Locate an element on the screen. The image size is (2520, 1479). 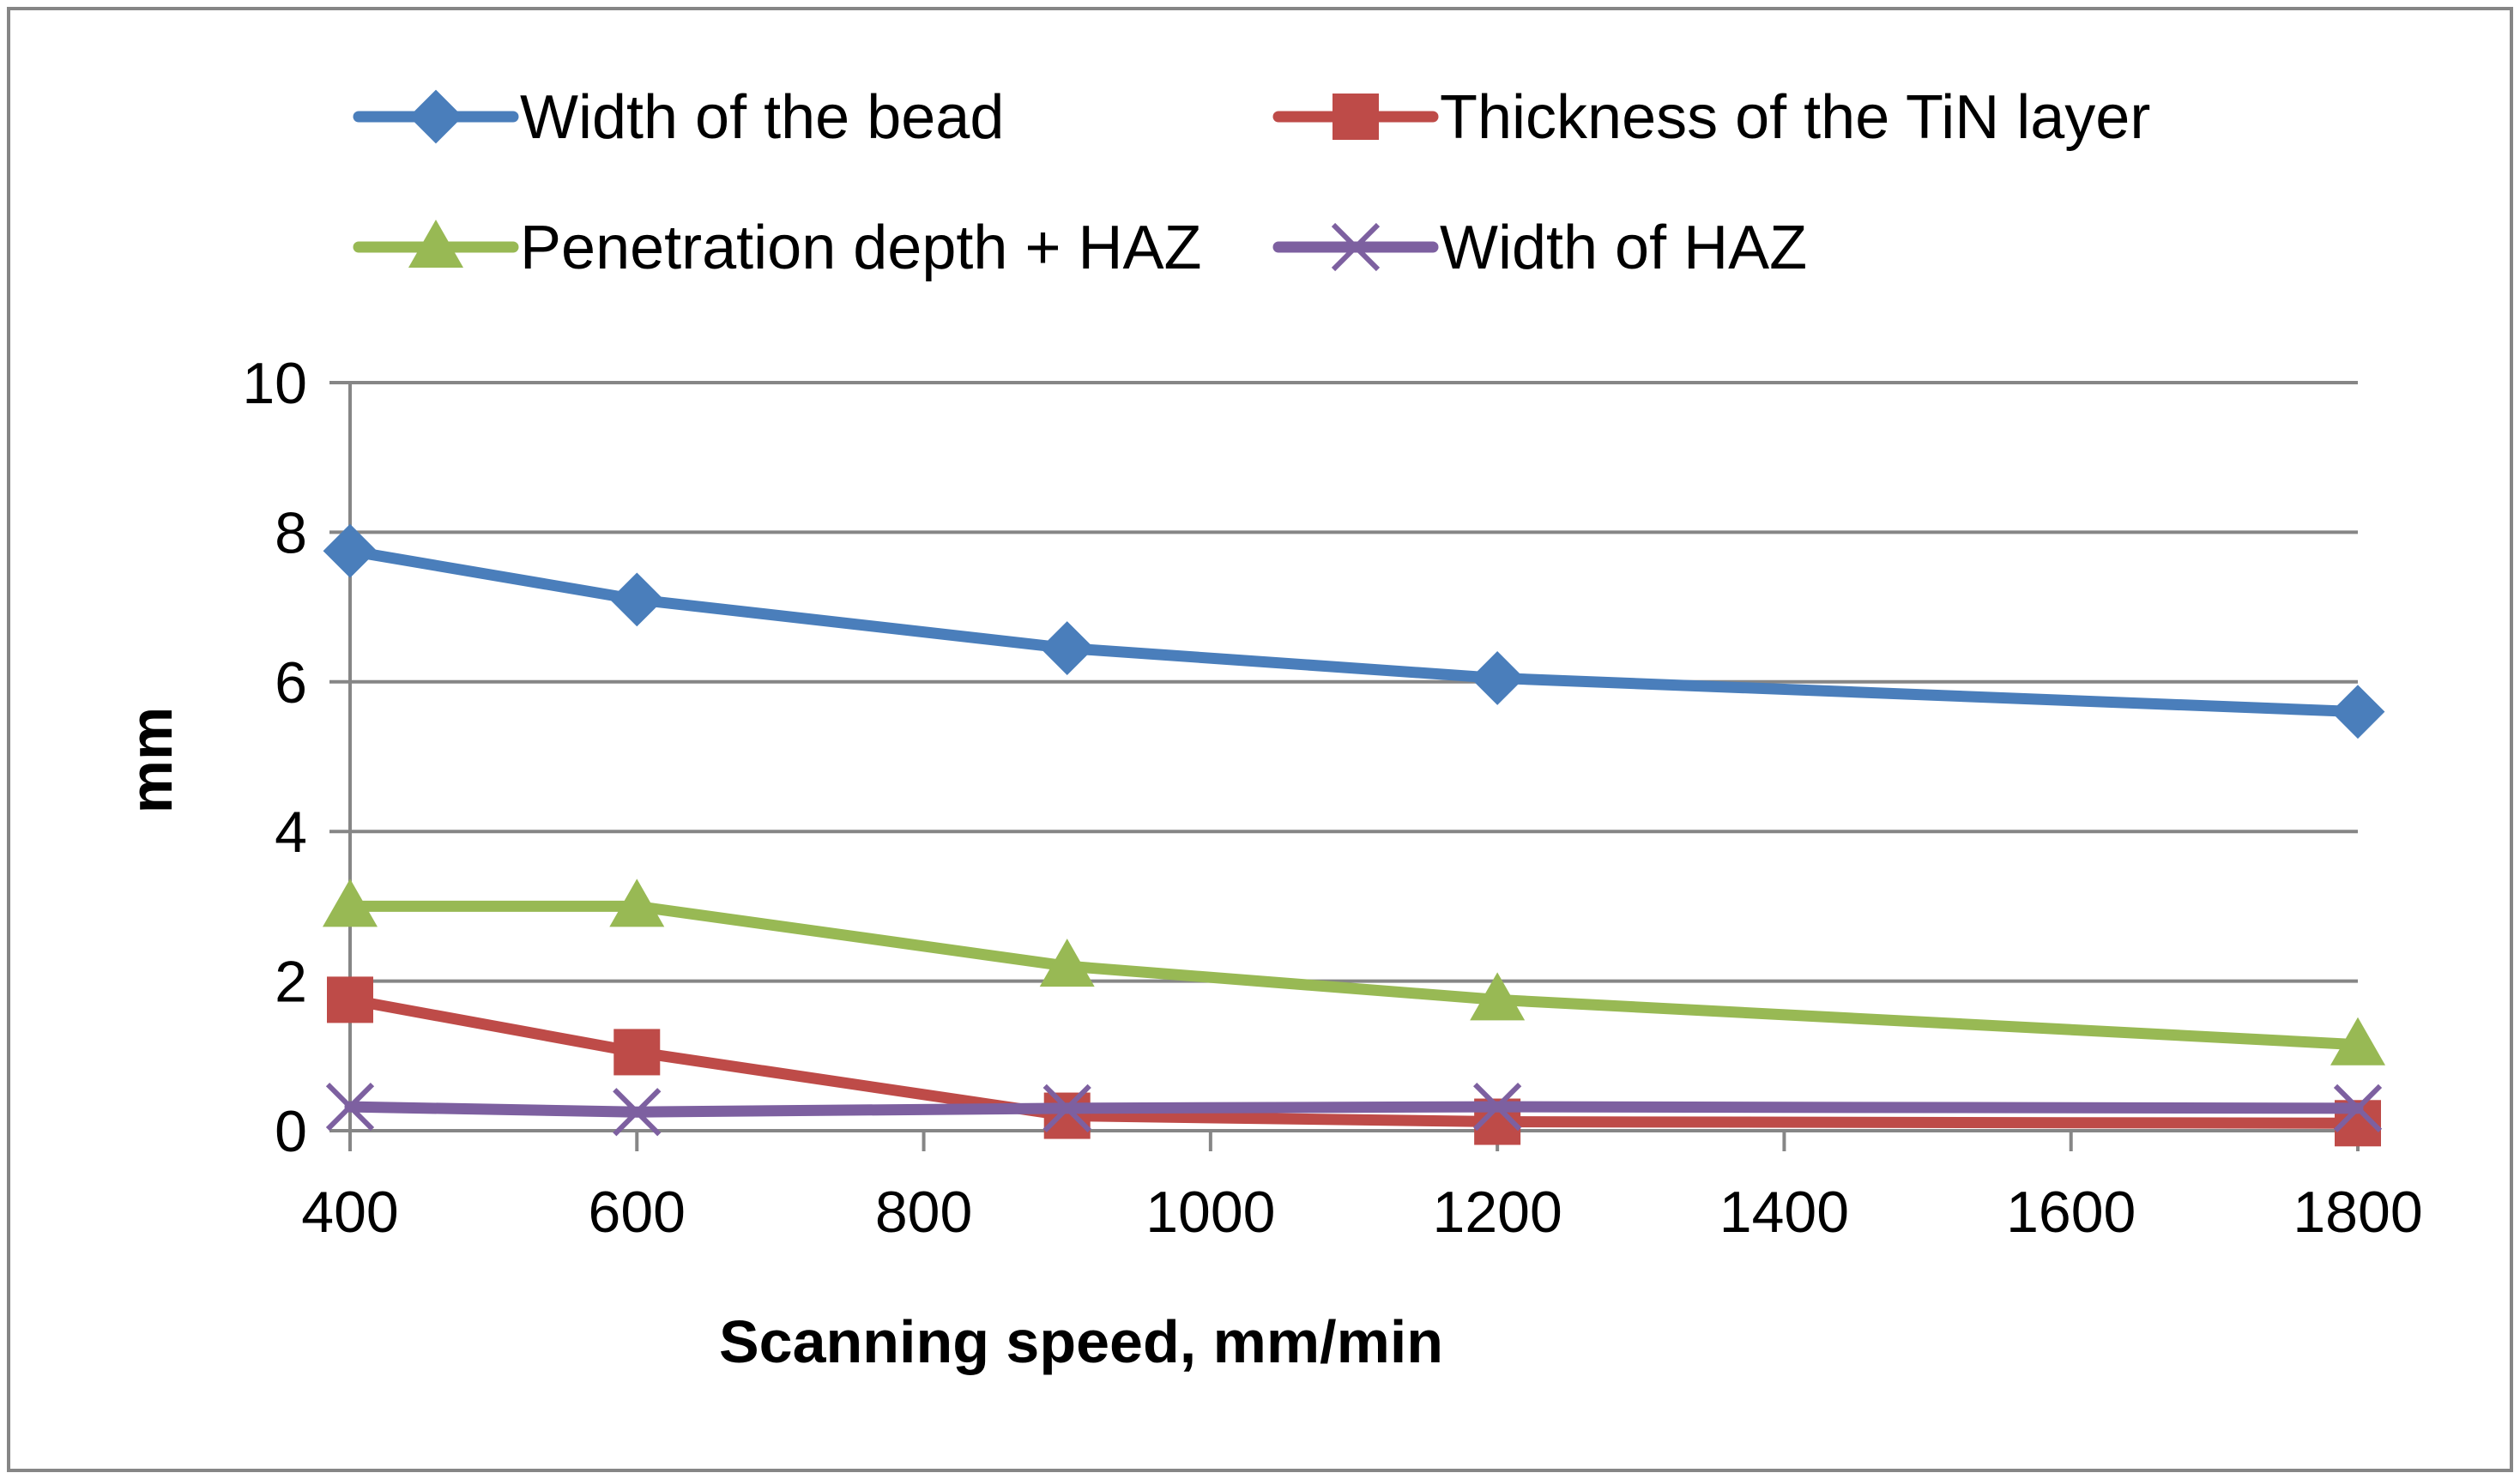
y-tick-label: 4 is located at coordinates (291, 832).